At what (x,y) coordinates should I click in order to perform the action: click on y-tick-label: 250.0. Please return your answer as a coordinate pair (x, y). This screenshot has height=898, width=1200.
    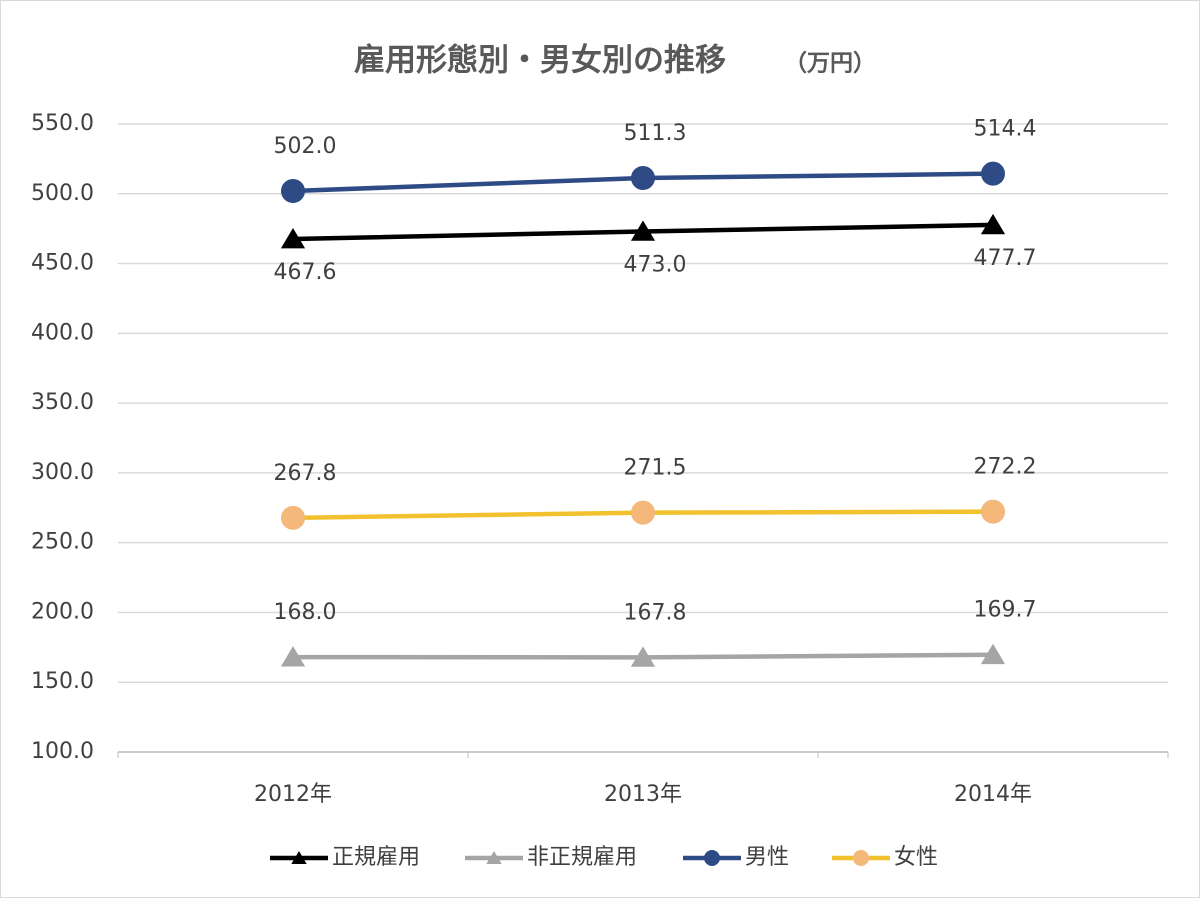
    Looking at the image, I should click on (62, 542).